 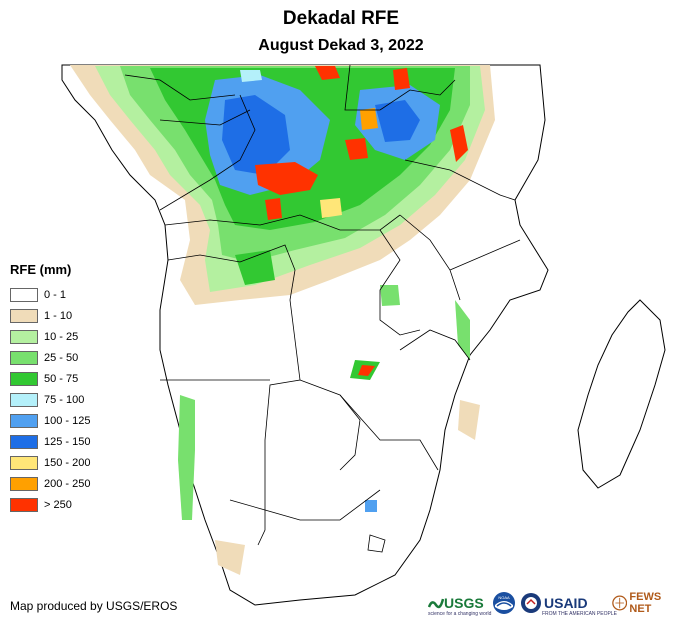 I want to click on noaa-emblem-icon: NOAA, so click(x=504, y=603).